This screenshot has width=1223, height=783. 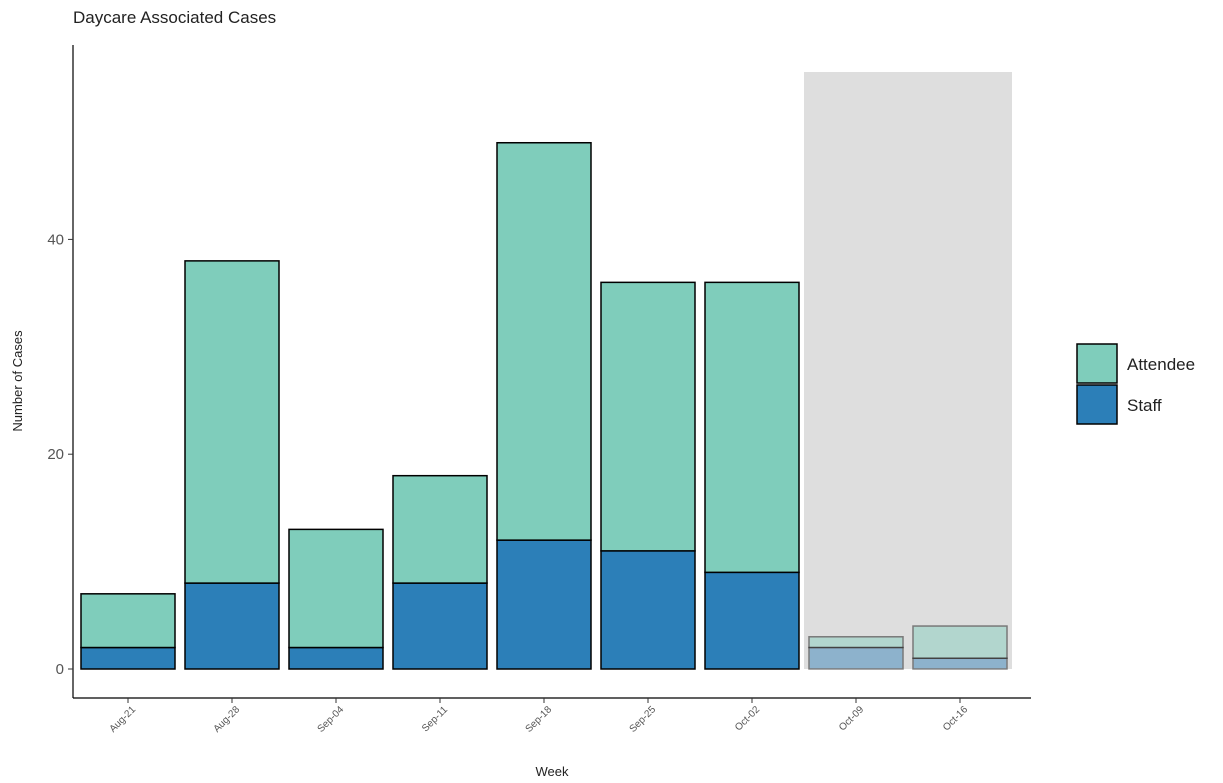 I want to click on x-tick-label: Oct-16, so click(x=955, y=718).